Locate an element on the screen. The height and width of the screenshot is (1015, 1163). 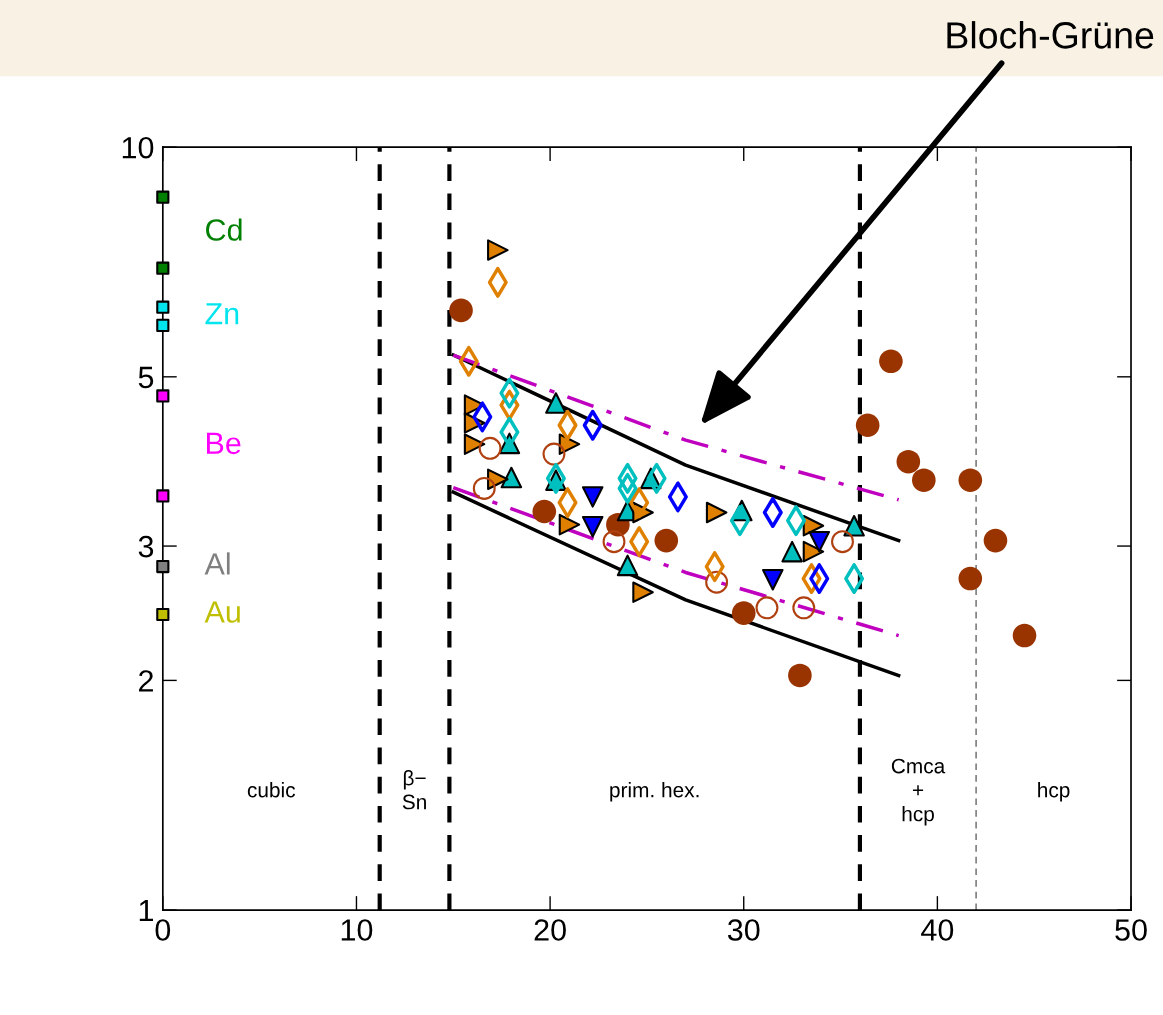
x-tick-label: 20 is located at coordinates (550, 930).